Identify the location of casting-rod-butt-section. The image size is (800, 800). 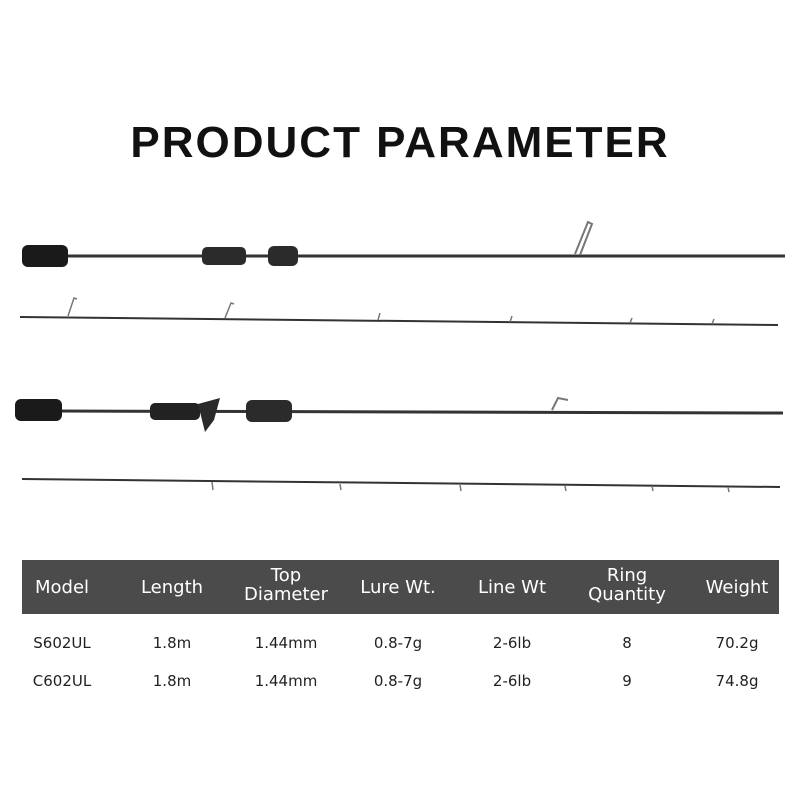
(399, 414).